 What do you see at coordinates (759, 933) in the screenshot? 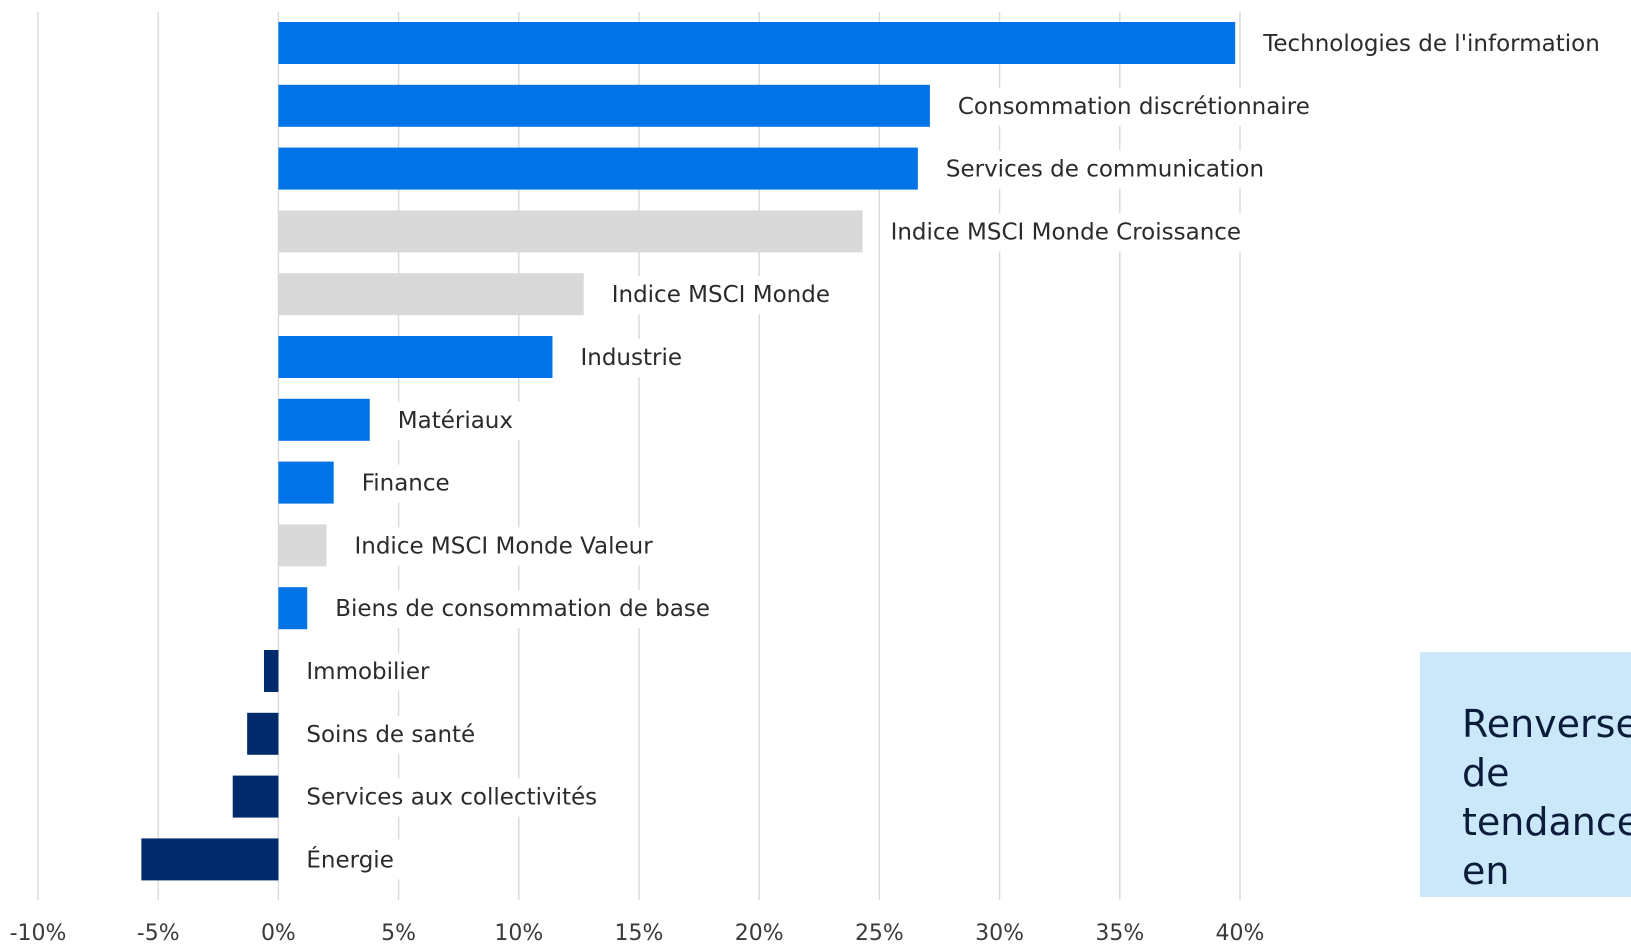
I see `x-tick-label: 20%` at bounding box center [759, 933].